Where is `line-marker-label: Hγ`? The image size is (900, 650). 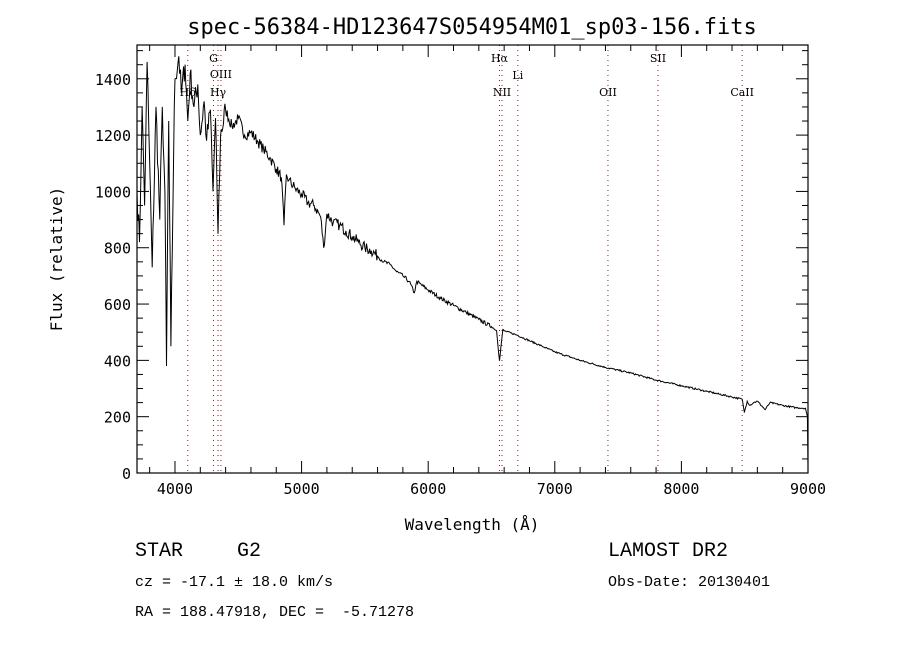
line-marker-label: Hγ is located at coordinates (218, 92).